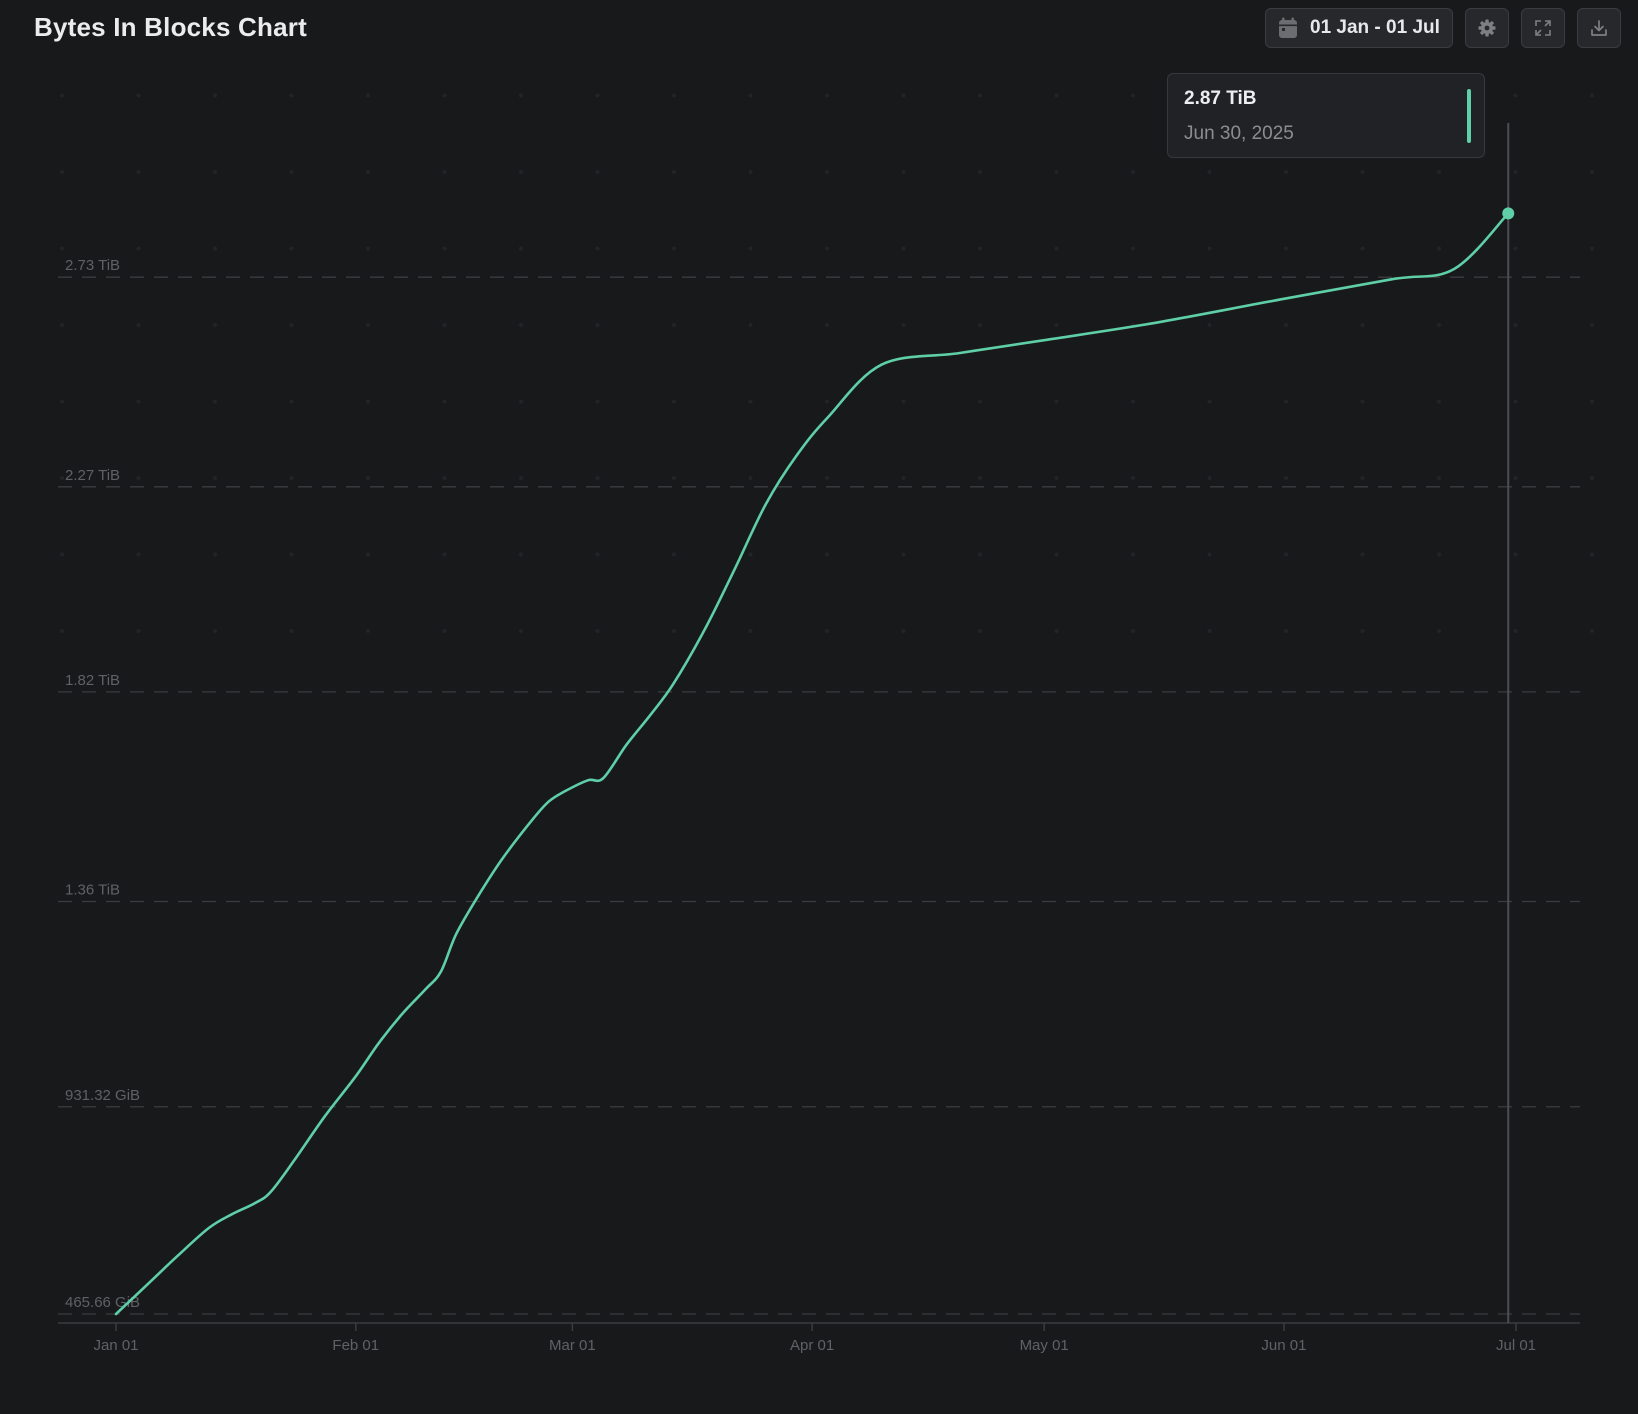  I want to click on x-tick-label: Jun 01, so click(1283, 1345).